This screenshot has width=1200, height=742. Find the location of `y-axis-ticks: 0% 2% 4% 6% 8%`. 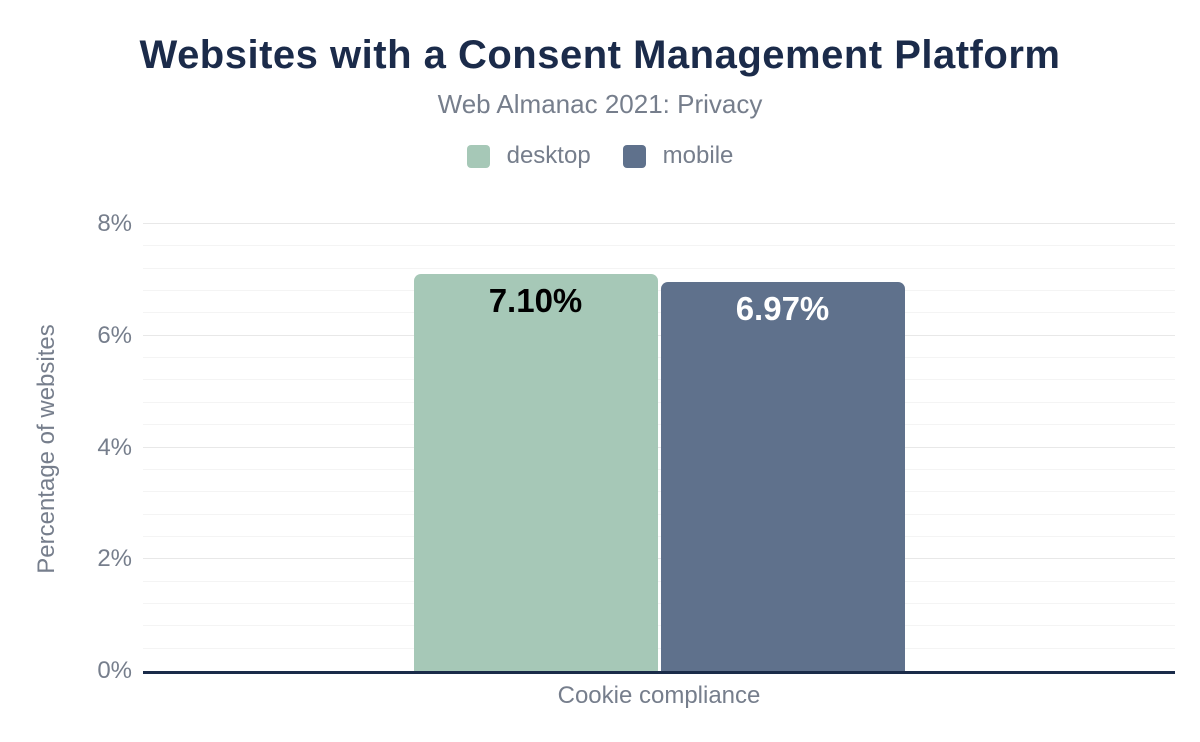

y-axis-ticks: 0% 2% 4% 6% 8% is located at coordinates (66, 447).